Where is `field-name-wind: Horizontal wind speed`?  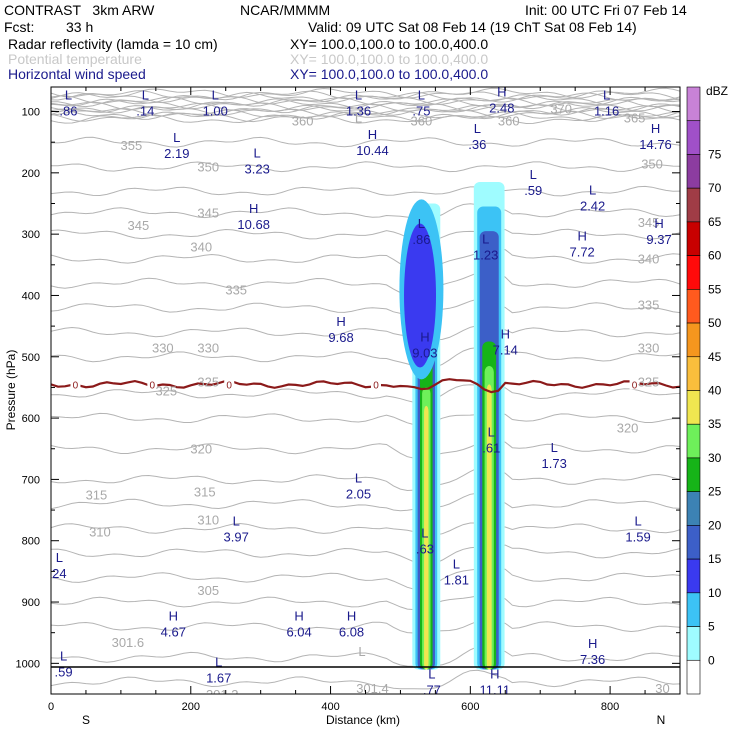
field-name-wind: Horizontal wind speed is located at coordinates (77, 74).